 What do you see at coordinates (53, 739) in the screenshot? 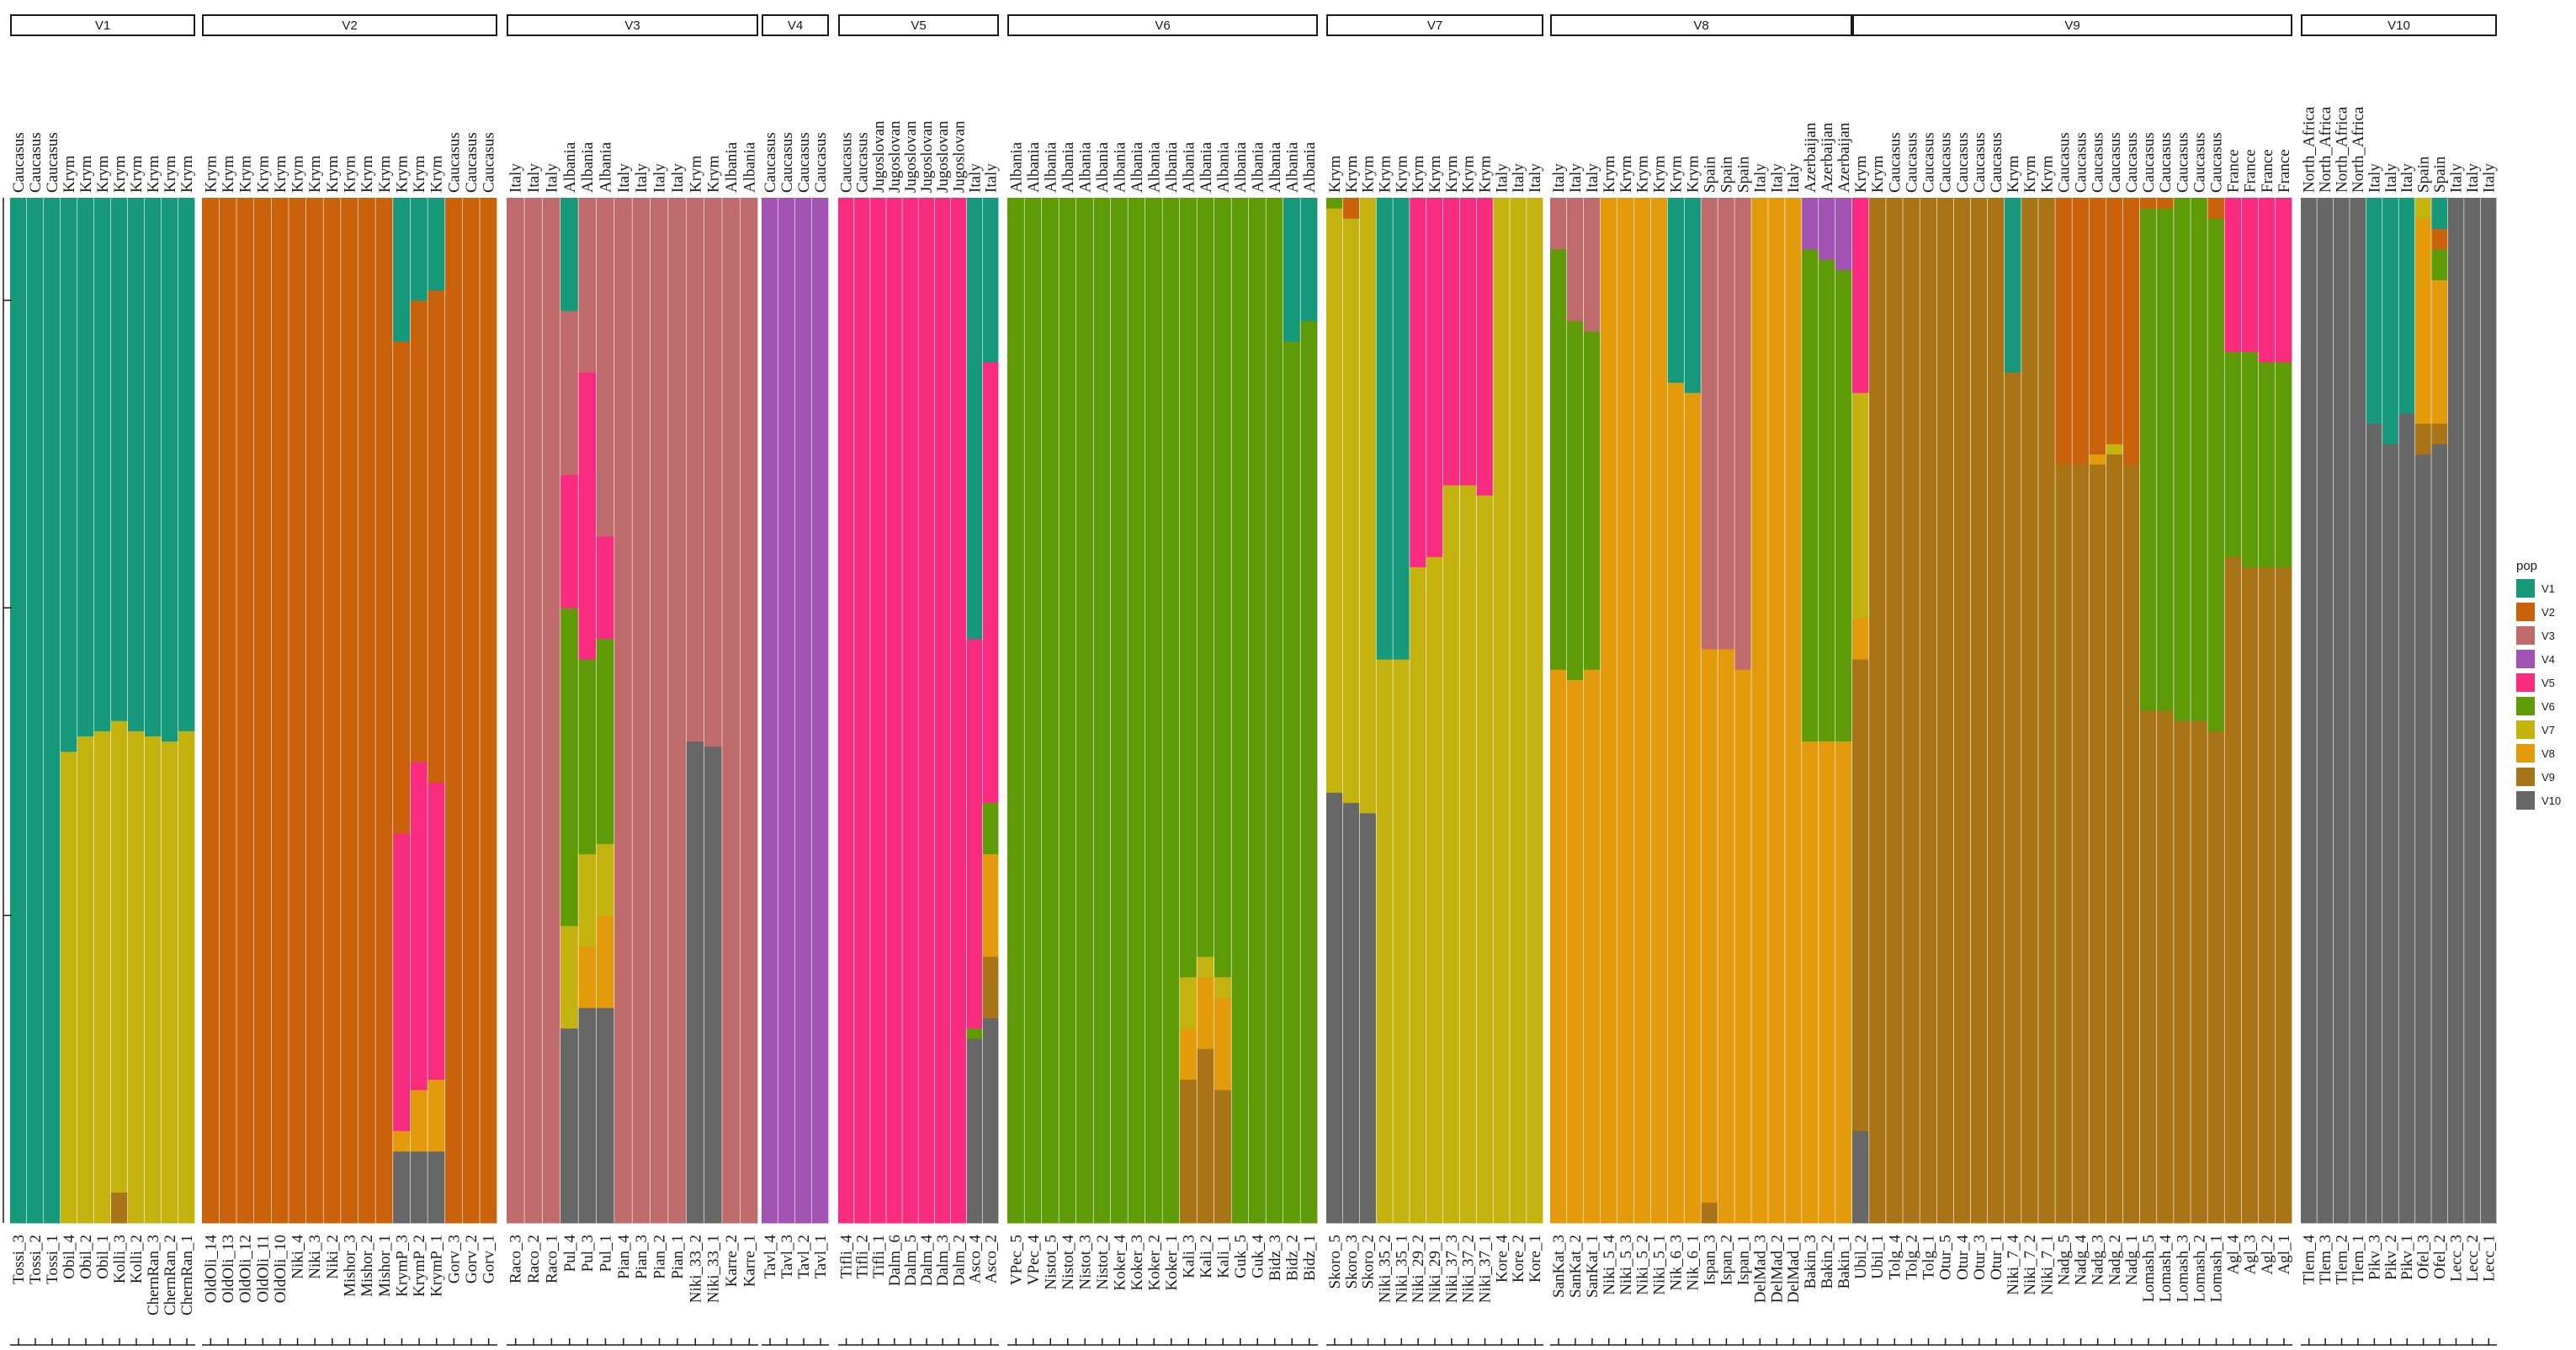
I see `bar: Caucasus Tossi_1` at bounding box center [53, 739].